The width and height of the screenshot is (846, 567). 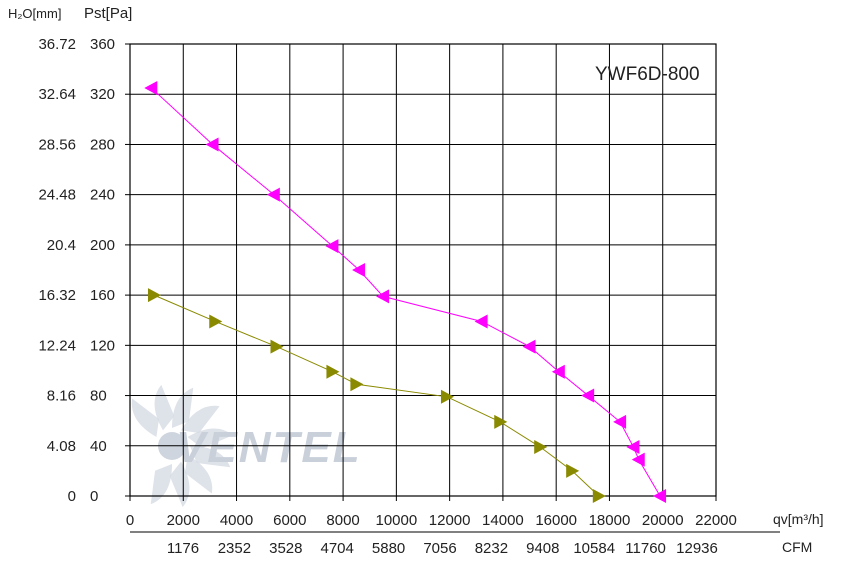 What do you see at coordinates (102, 345) in the screenshot?
I see `y-tick-label: 120` at bounding box center [102, 345].